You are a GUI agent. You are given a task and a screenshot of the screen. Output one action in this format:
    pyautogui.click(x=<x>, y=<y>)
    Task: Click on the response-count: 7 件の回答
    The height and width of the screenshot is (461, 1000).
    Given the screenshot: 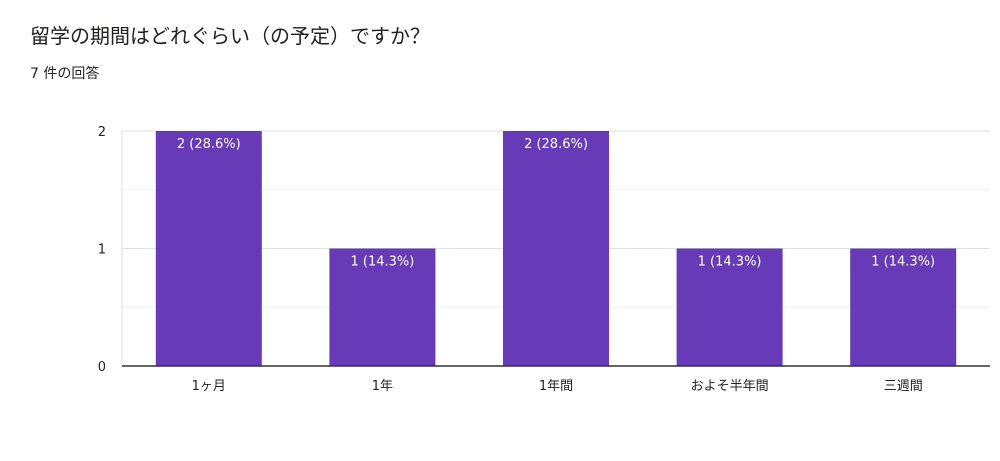 What is the action you would take?
    pyautogui.click(x=65, y=74)
    